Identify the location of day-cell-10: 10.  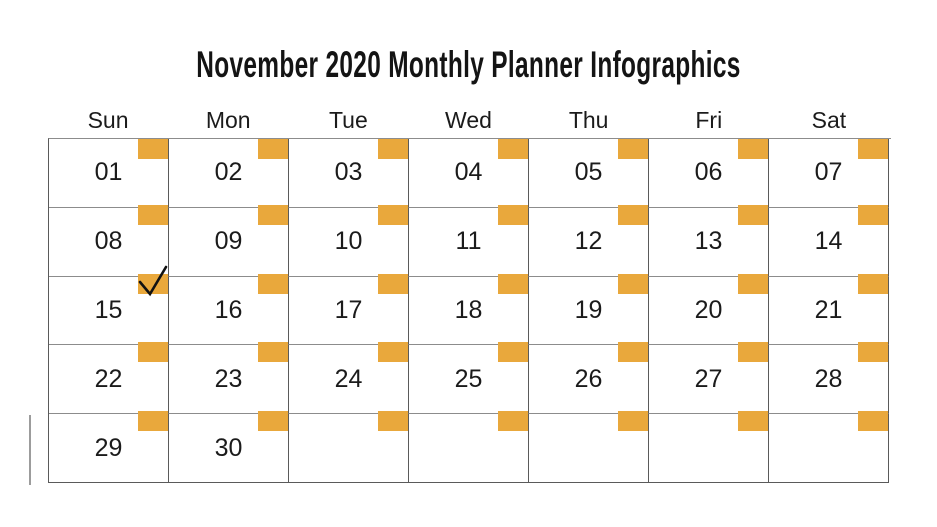
(349, 240).